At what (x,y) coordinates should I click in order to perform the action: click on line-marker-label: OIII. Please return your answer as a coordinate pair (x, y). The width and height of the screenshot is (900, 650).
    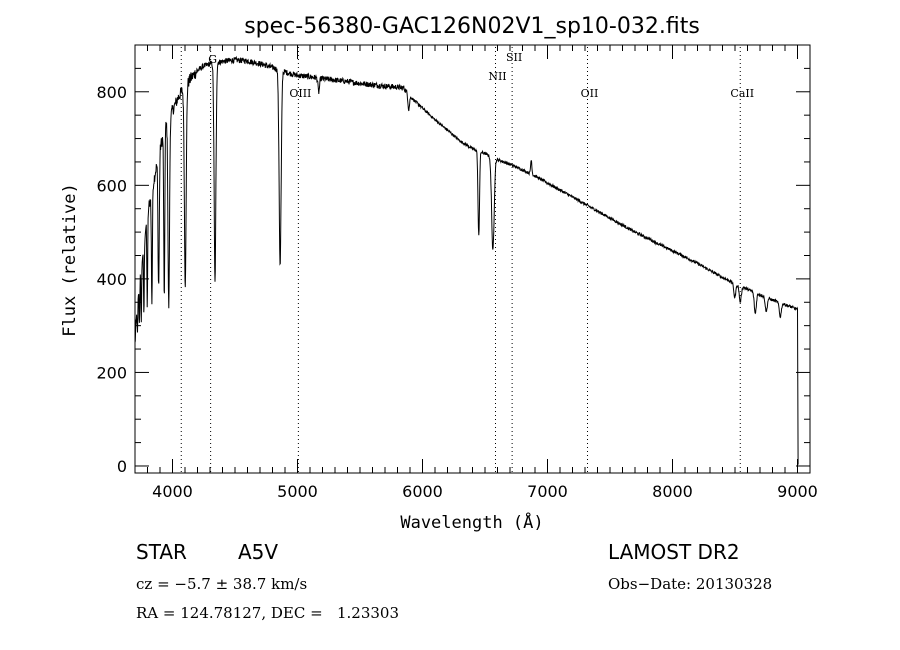
    Looking at the image, I should click on (300, 93).